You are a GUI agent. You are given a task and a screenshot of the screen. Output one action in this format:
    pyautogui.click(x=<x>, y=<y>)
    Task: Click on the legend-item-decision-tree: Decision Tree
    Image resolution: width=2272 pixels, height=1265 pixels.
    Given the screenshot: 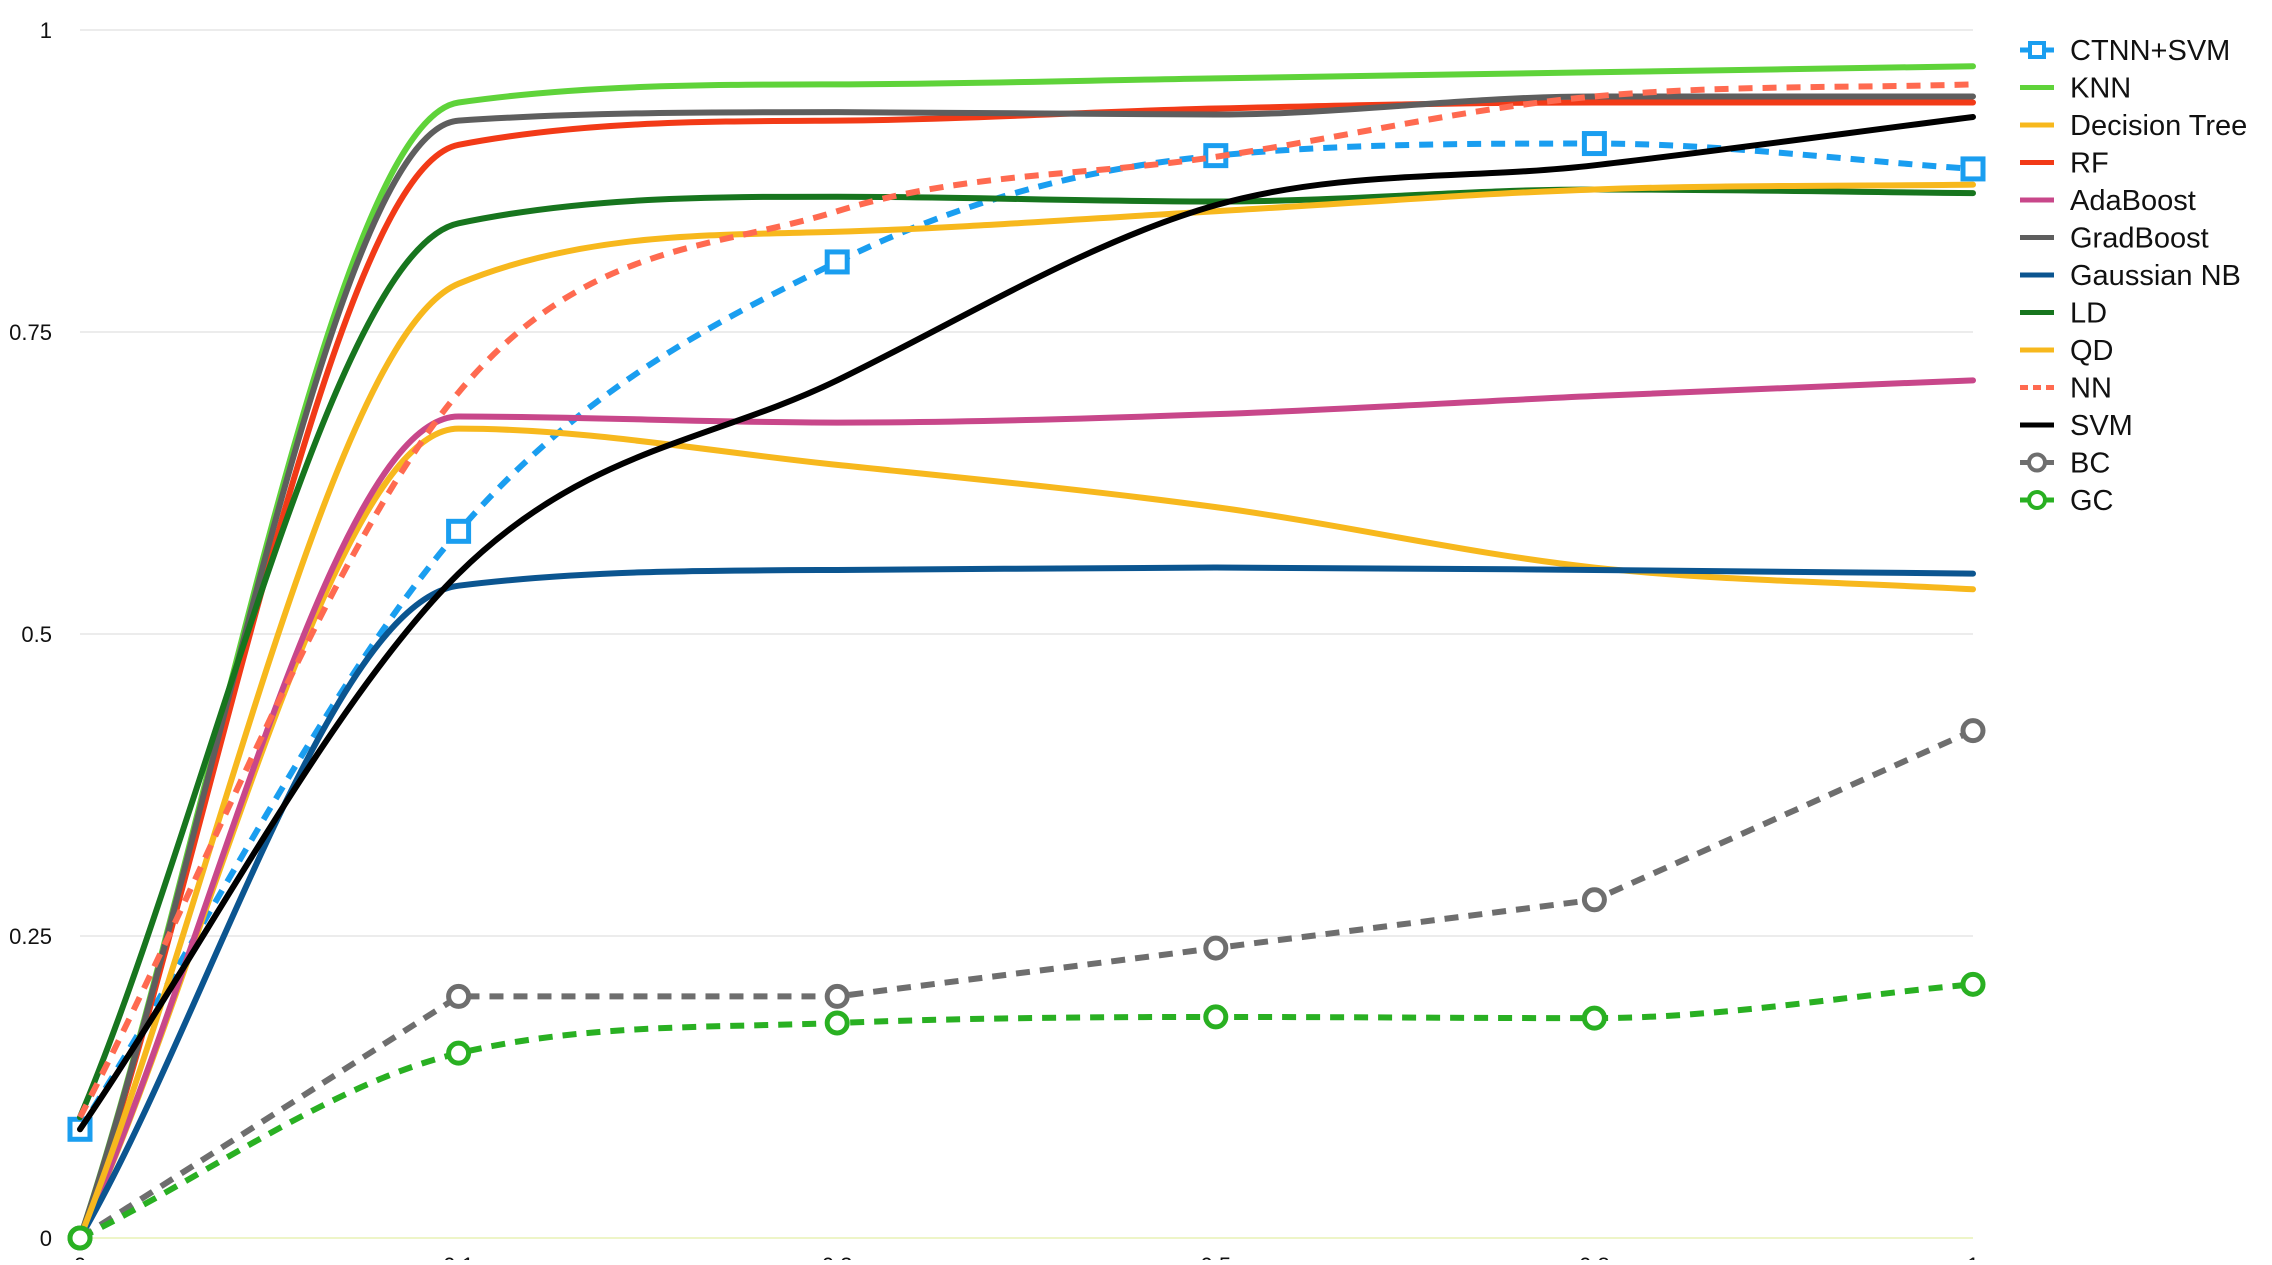 What is the action you would take?
    pyautogui.click(x=2133, y=126)
    